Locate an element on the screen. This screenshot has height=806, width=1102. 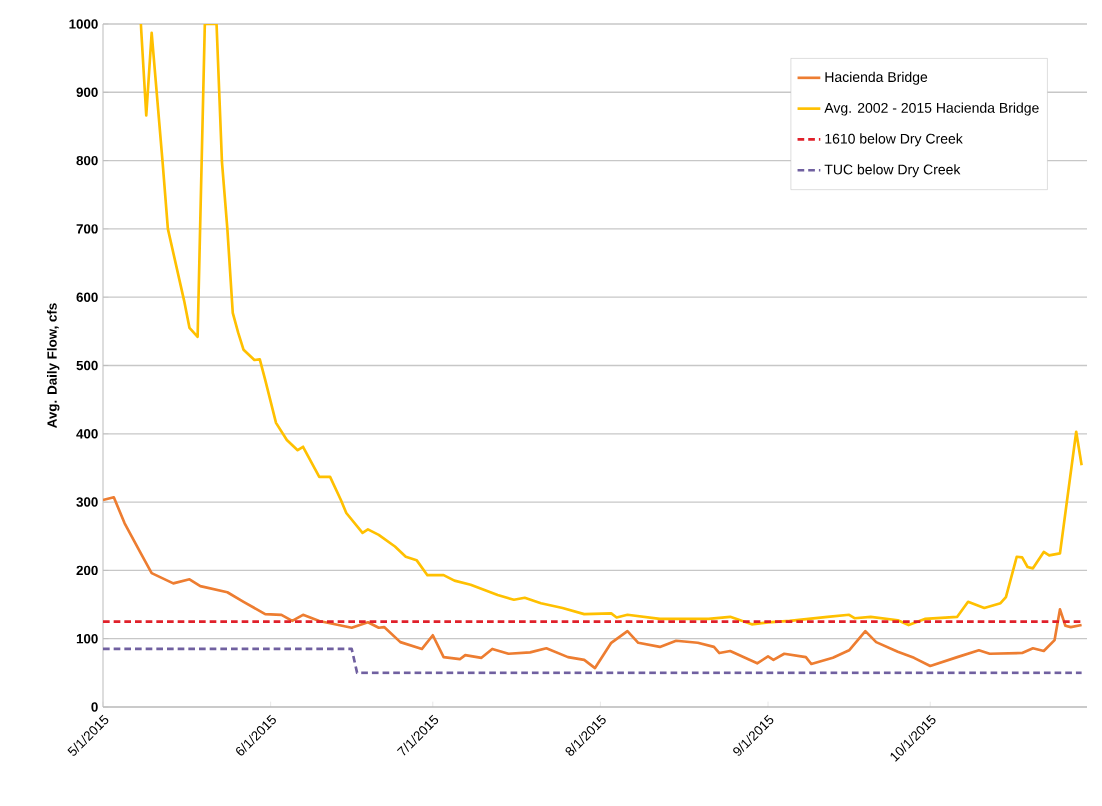
legend-label: 1610 below Dry Creek is located at coordinates (894, 140).